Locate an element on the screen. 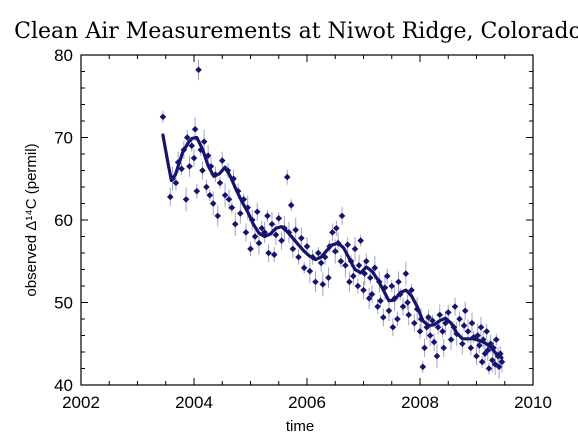 The height and width of the screenshot is (439, 578). y-tick-label: 80 is located at coordinates (63, 55).